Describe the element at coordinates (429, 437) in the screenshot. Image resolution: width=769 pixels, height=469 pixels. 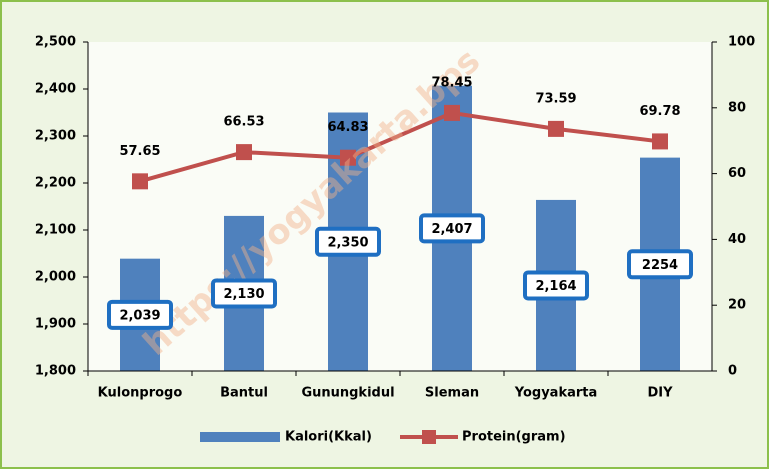
I see `legend-marker` at that location.